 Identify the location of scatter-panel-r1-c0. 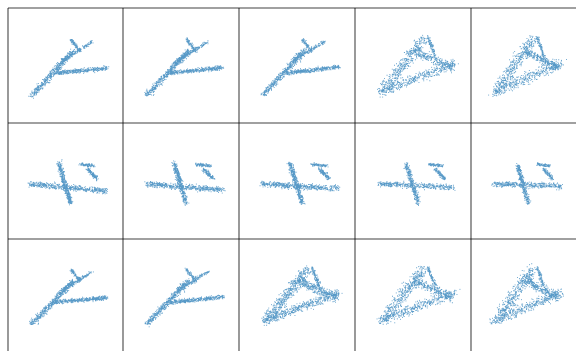
(68, 182).